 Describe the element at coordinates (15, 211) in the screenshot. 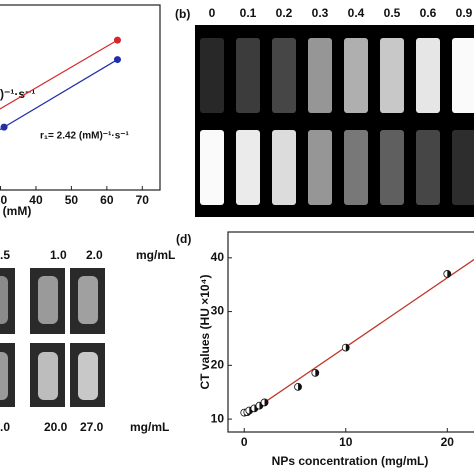

I see `x-axis-label: ncentration (mM)` at that location.